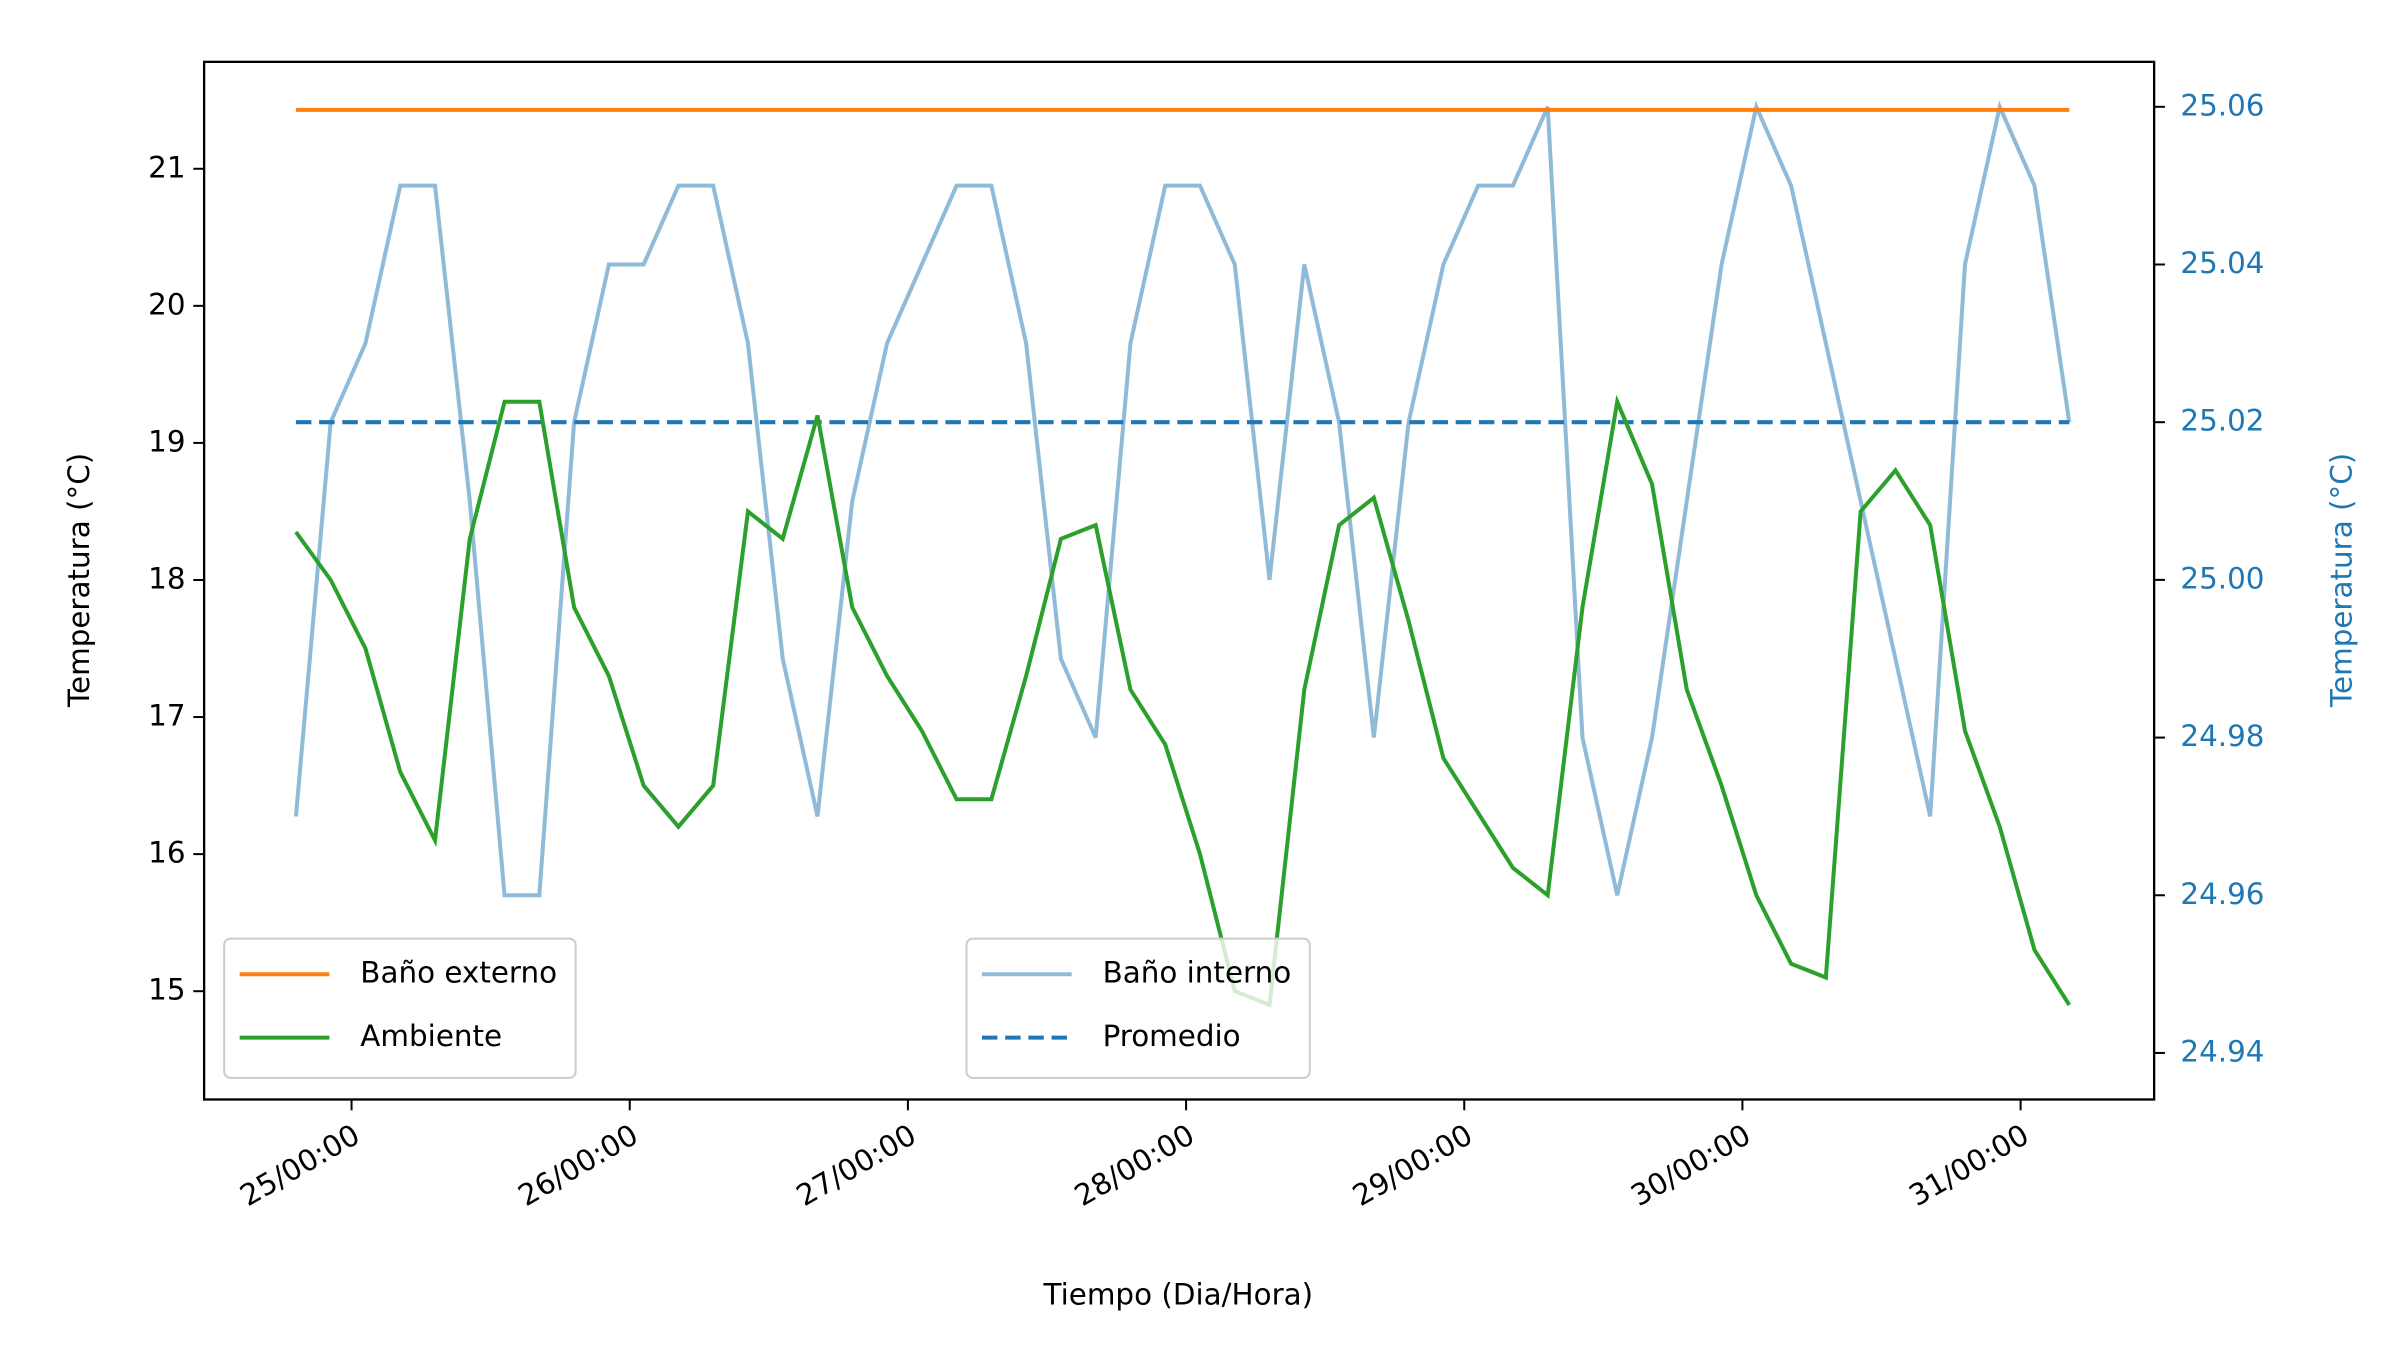  I want to click on legend-label: Baño interno, so click(1197, 973).